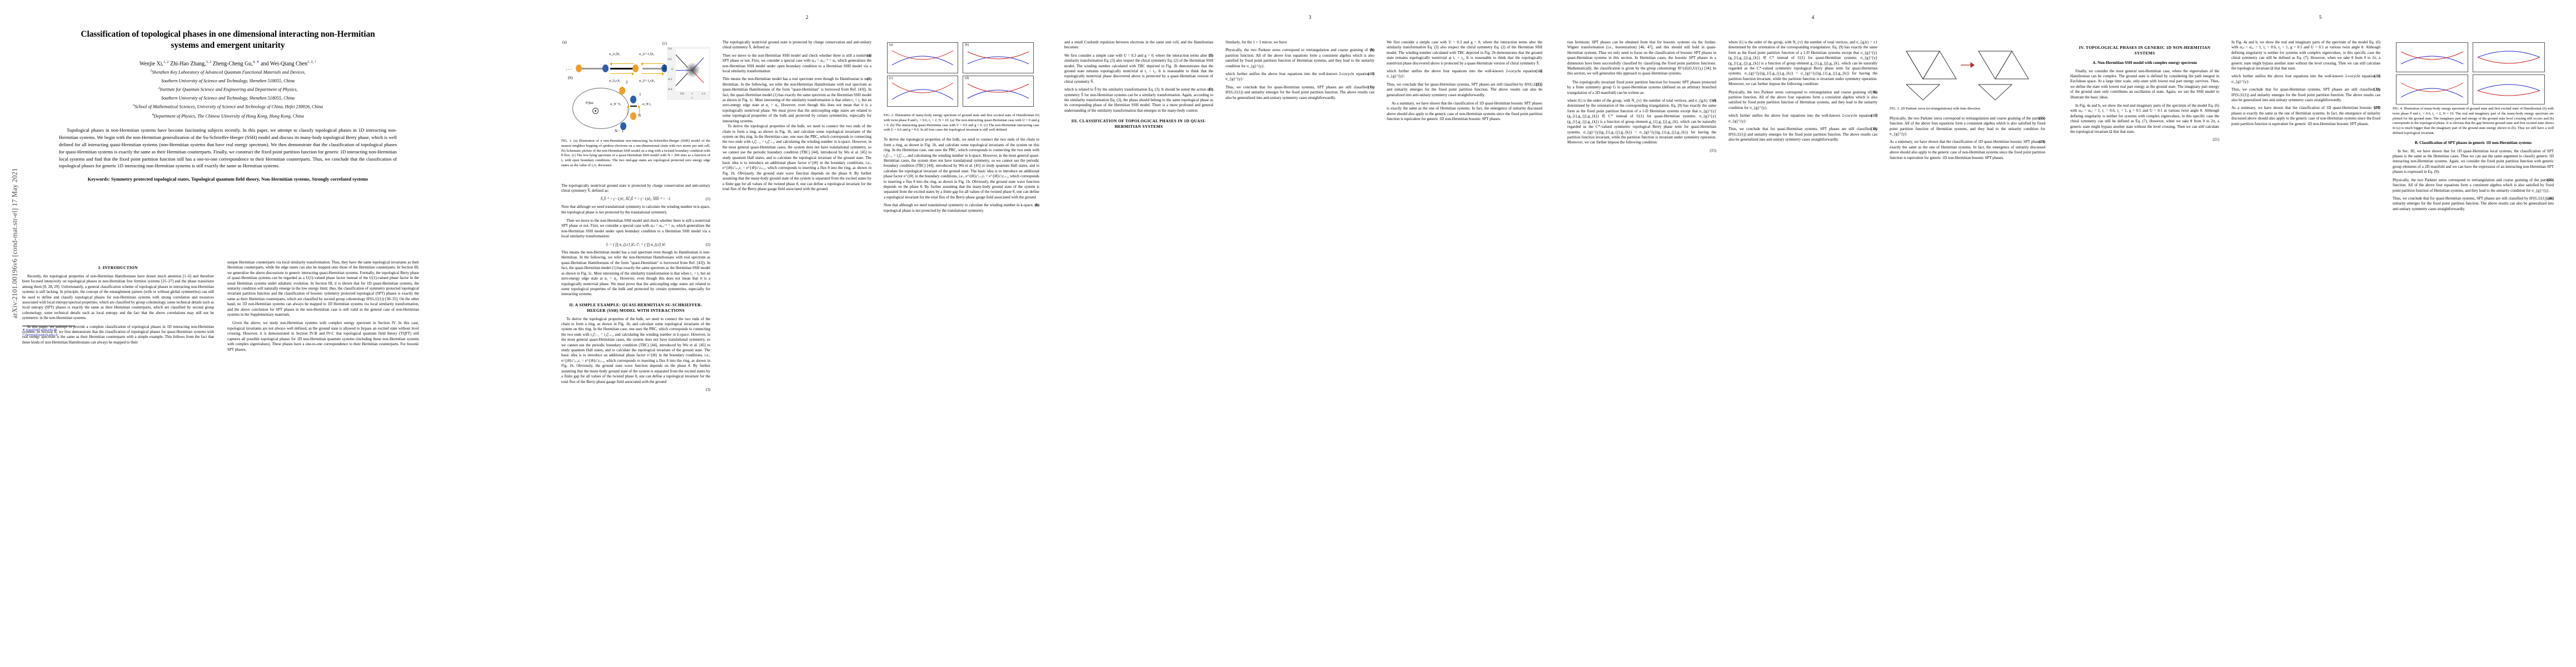 The width and height of the screenshot is (2576, 667). What do you see at coordinates (118, 267) in the screenshot?
I see `section-heading-introduction: I. INTRODUCTION` at bounding box center [118, 267].